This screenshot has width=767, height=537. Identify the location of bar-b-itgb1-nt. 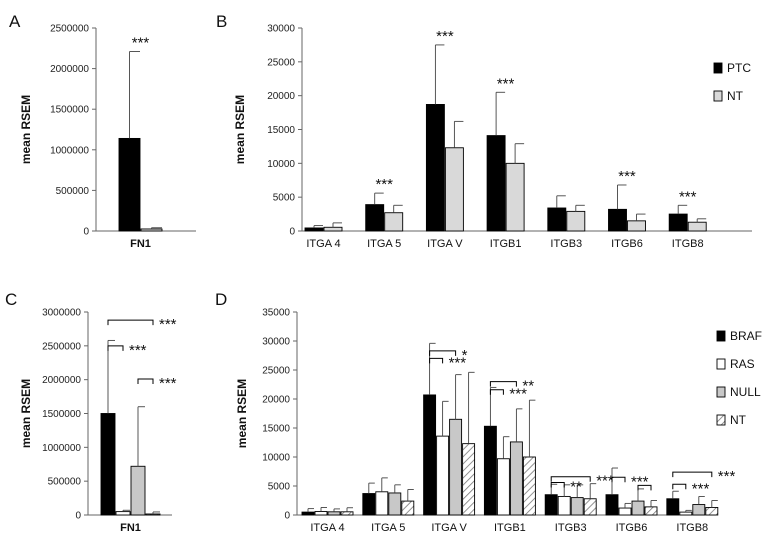
(515, 197).